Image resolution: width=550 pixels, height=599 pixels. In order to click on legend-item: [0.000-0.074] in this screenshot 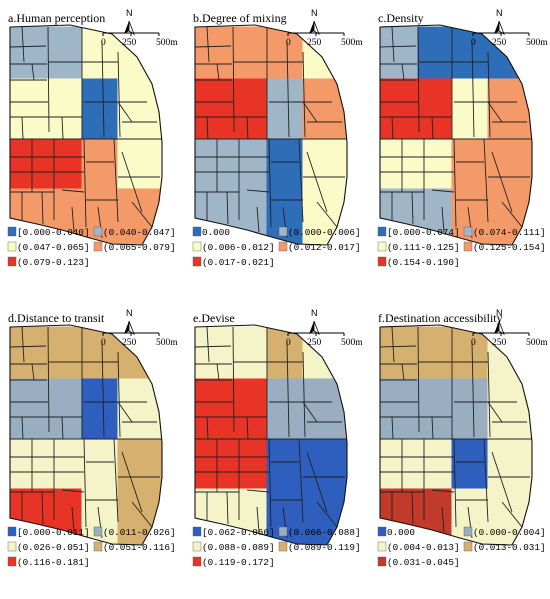, I will do `click(418, 232)`.